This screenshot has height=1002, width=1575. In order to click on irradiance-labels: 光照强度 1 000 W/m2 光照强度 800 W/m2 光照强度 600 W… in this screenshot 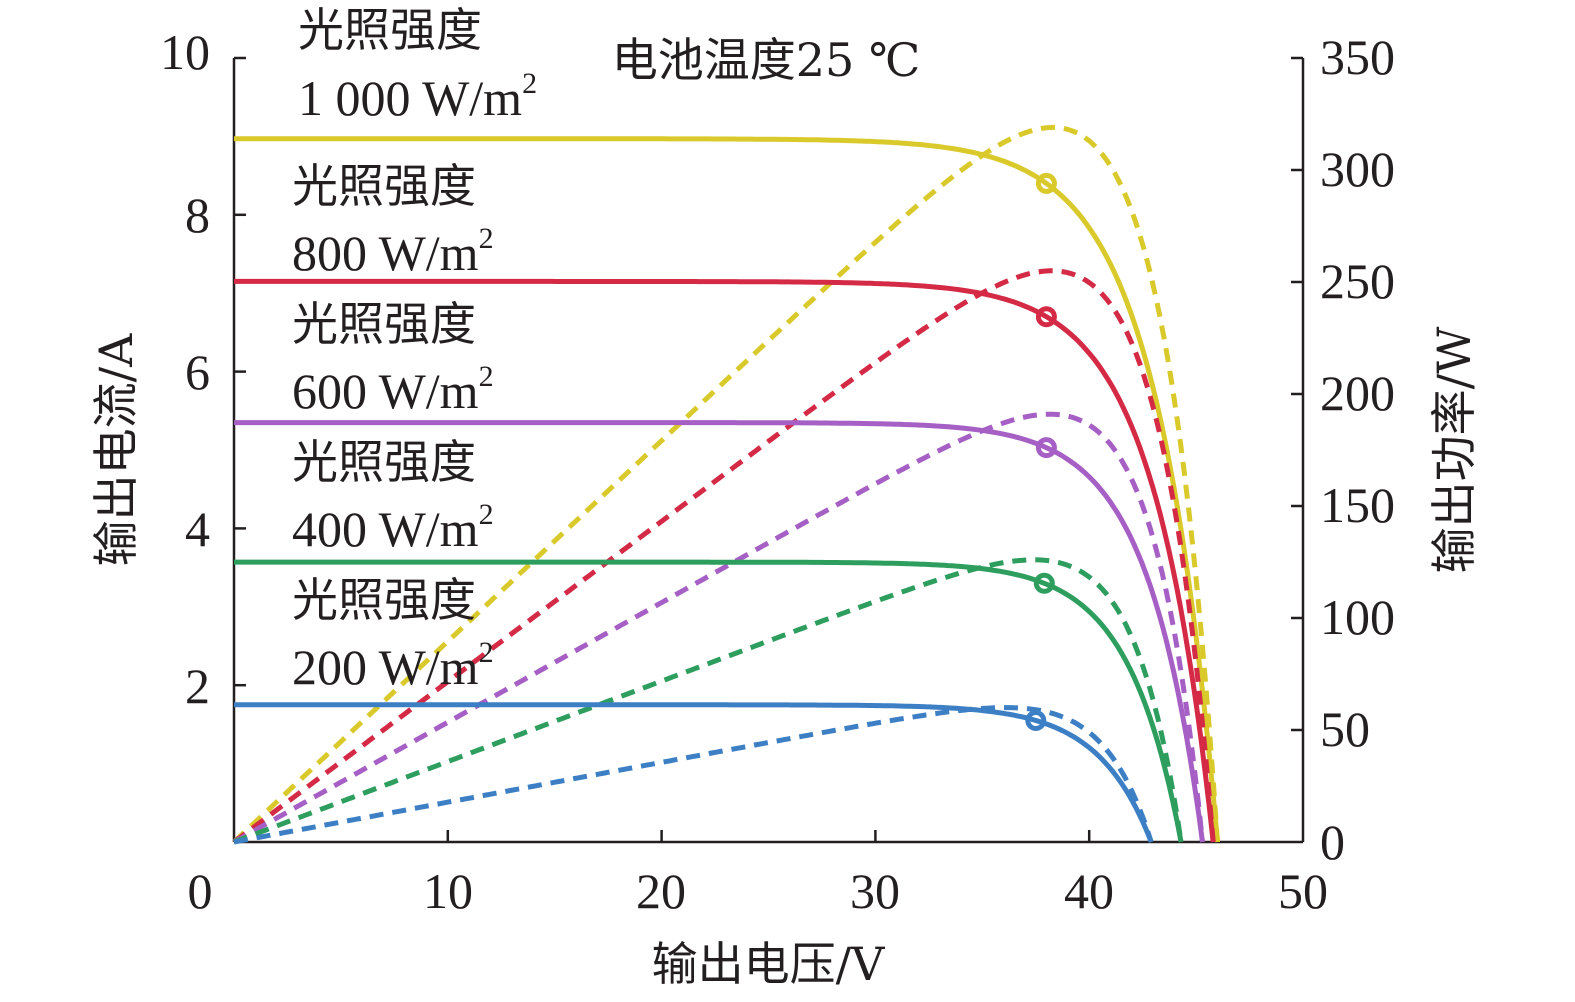, I will do `click(414, 349)`.